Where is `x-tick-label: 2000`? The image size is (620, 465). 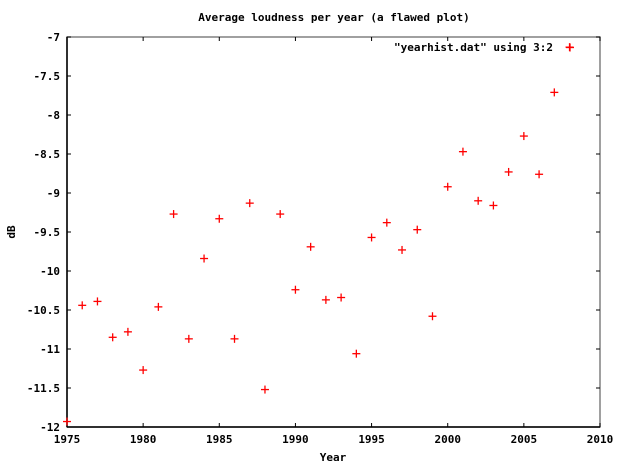
x-tick-label: 2000 is located at coordinates (447, 439).